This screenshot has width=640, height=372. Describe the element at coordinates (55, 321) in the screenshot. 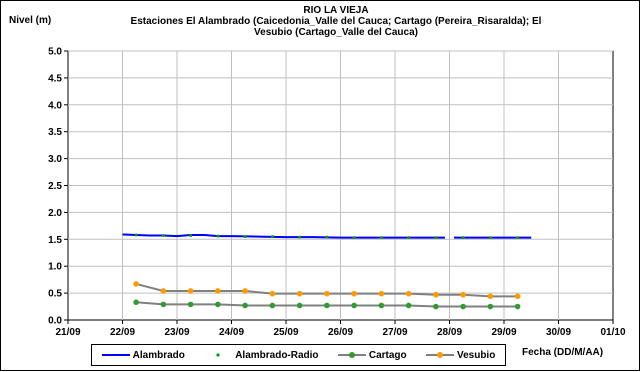

I see `y-tick-label: 0.0` at that location.